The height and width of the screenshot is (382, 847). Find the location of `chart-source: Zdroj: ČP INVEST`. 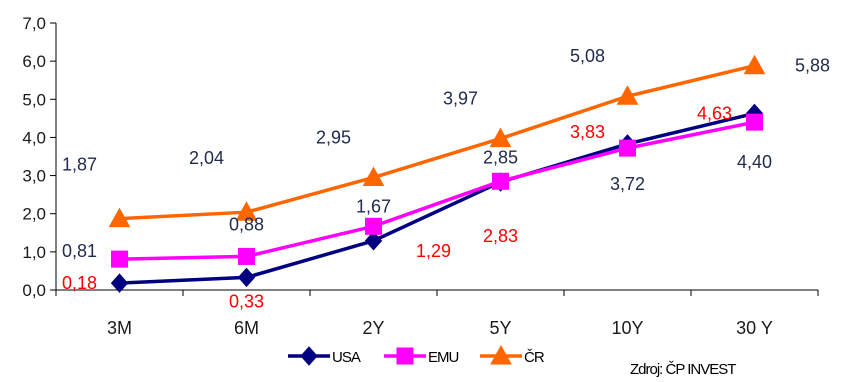

chart-source: Zdroj: ČP INVEST is located at coordinates (683, 369).